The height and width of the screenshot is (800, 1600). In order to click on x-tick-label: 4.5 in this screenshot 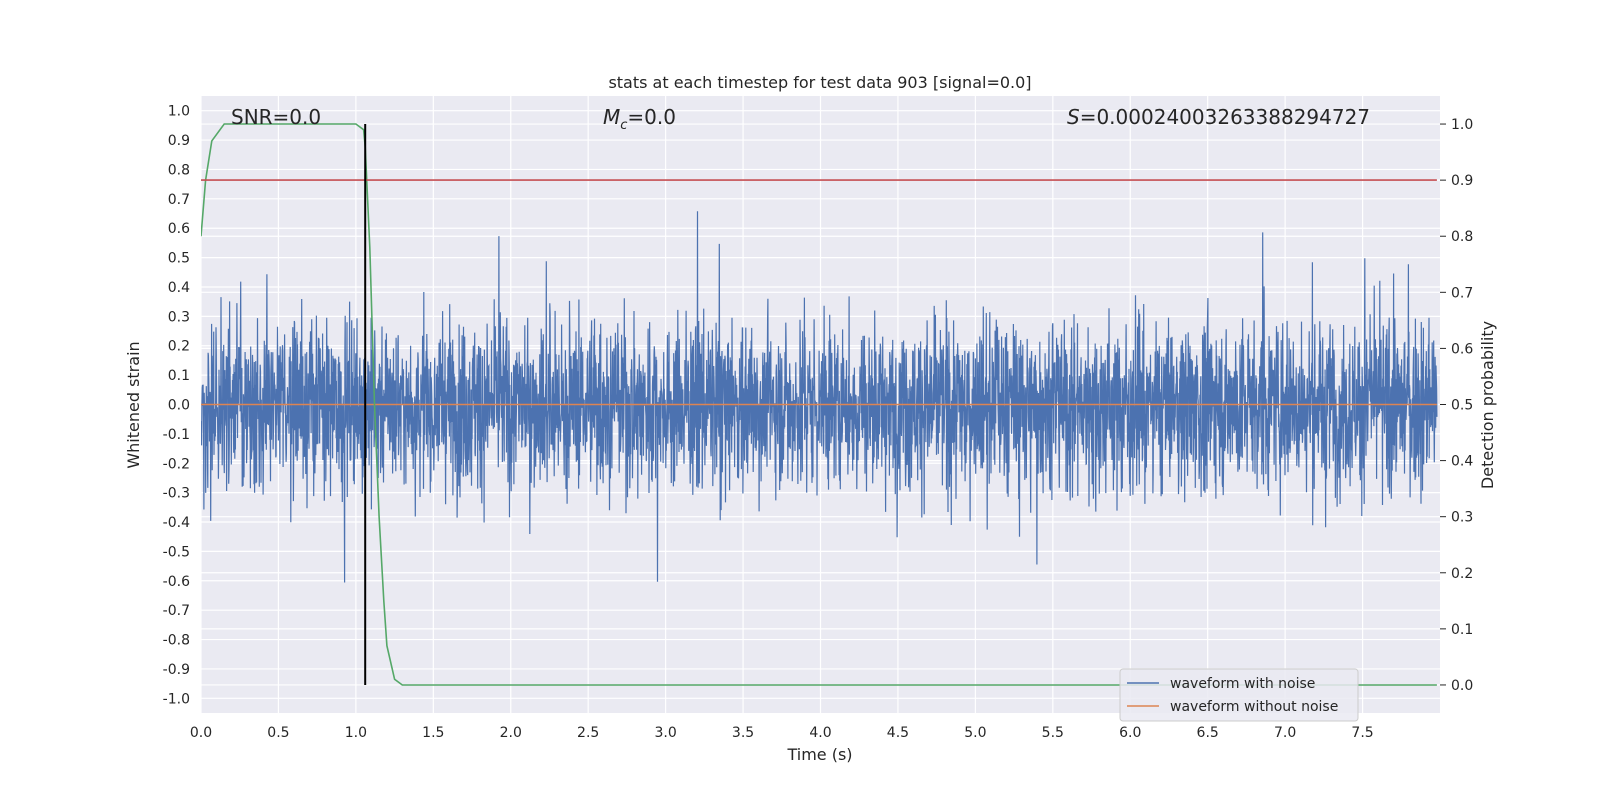, I will do `click(898, 733)`.